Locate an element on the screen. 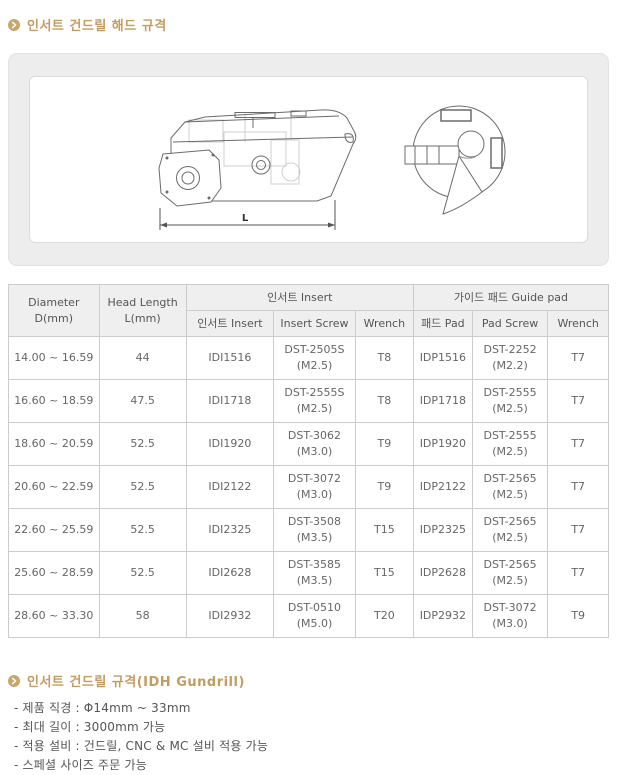  cell-insert-screw: DST-2505S (M2.5) is located at coordinates (314, 358).